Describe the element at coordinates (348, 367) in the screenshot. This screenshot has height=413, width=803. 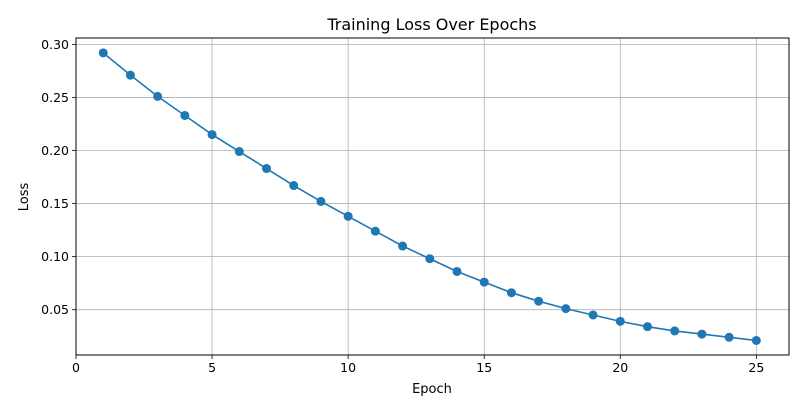
I see `x-tick-label: 10` at that location.